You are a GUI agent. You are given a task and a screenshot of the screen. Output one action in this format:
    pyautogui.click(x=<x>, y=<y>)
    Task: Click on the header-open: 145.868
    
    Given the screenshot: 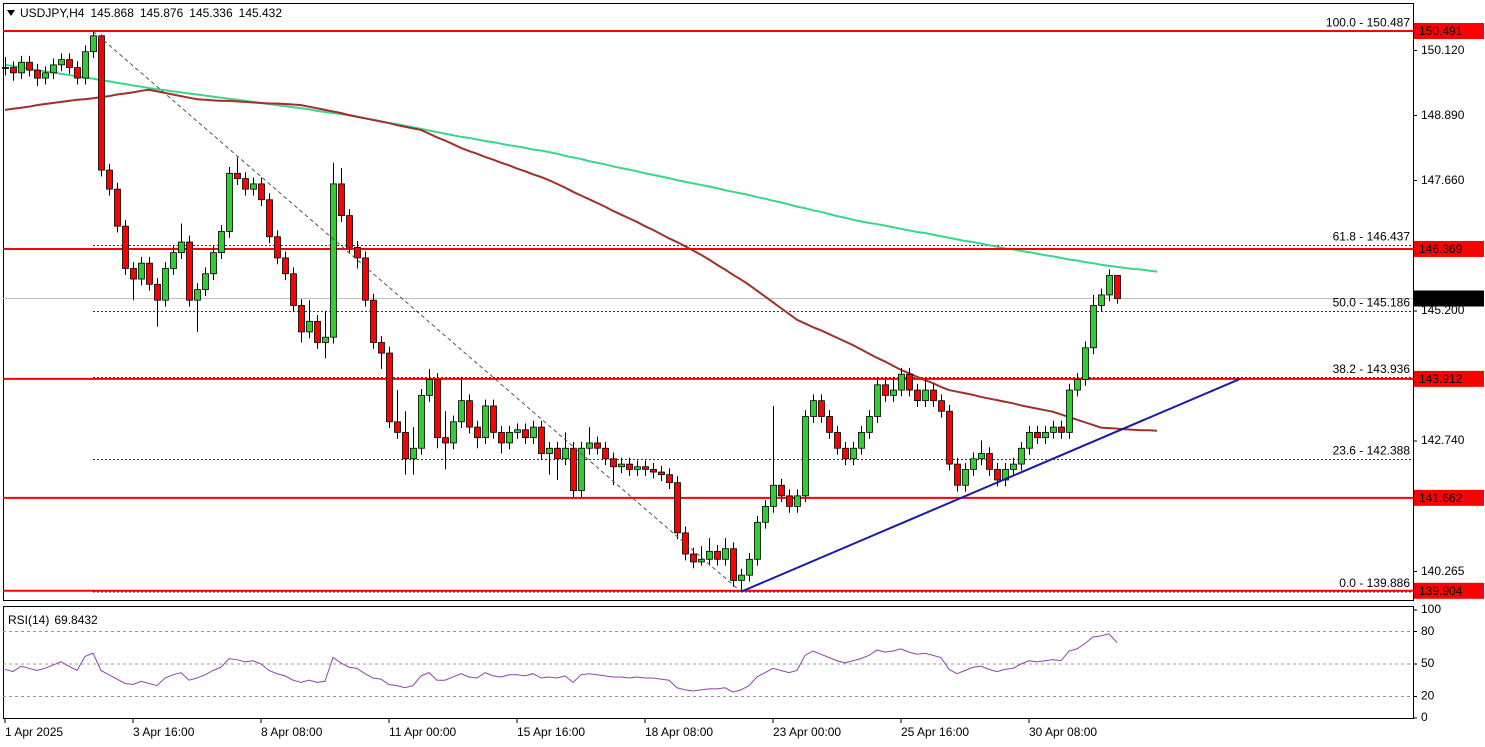 What is the action you would take?
    pyautogui.click(x=112, y=13)
    